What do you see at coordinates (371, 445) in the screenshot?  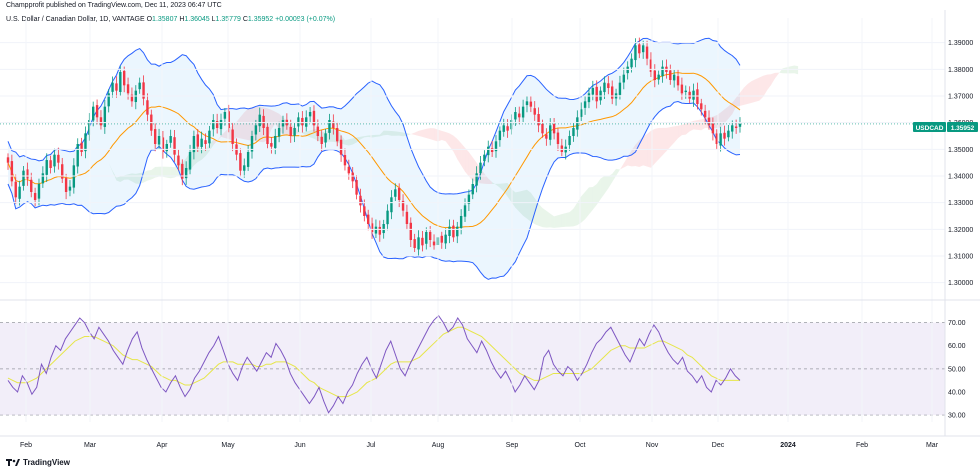 I see `x-tick-label: Jul` at bounding box center [371, 445].